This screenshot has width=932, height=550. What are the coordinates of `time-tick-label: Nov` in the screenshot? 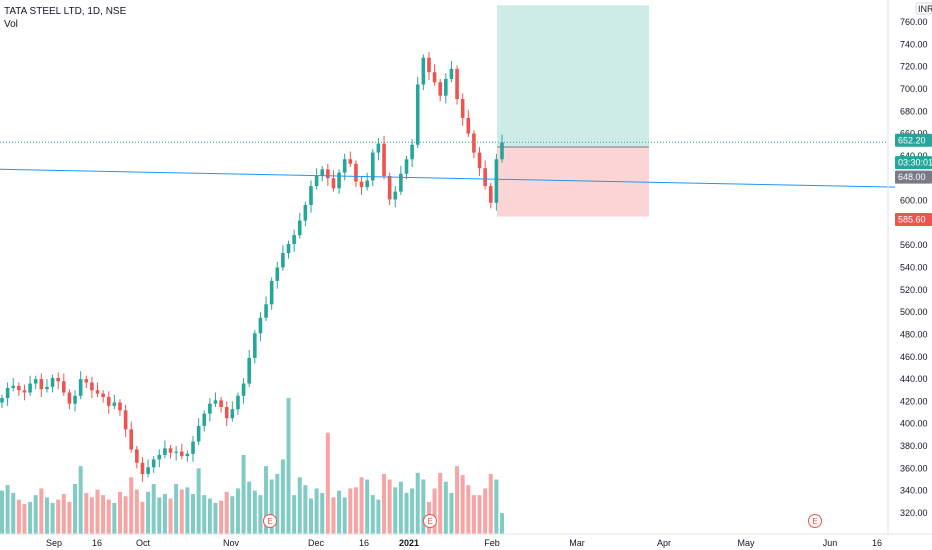 It's located at (231, 543).